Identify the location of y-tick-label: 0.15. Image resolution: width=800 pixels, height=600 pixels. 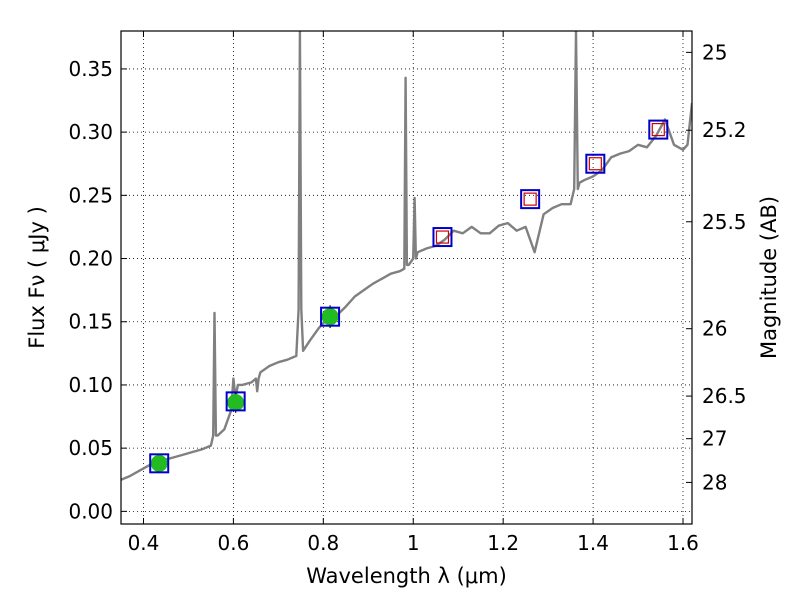
(90, 322).